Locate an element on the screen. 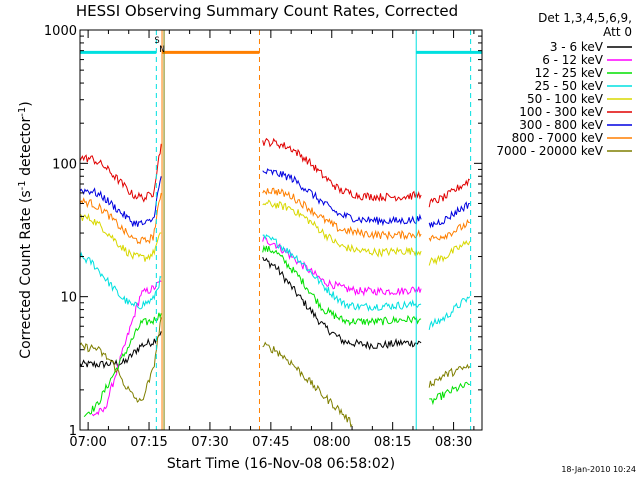 The height and width of the screenshot is (480, 640). timestamp: 18-Jan-2010 10:24 is located at coordinates (598, 469).